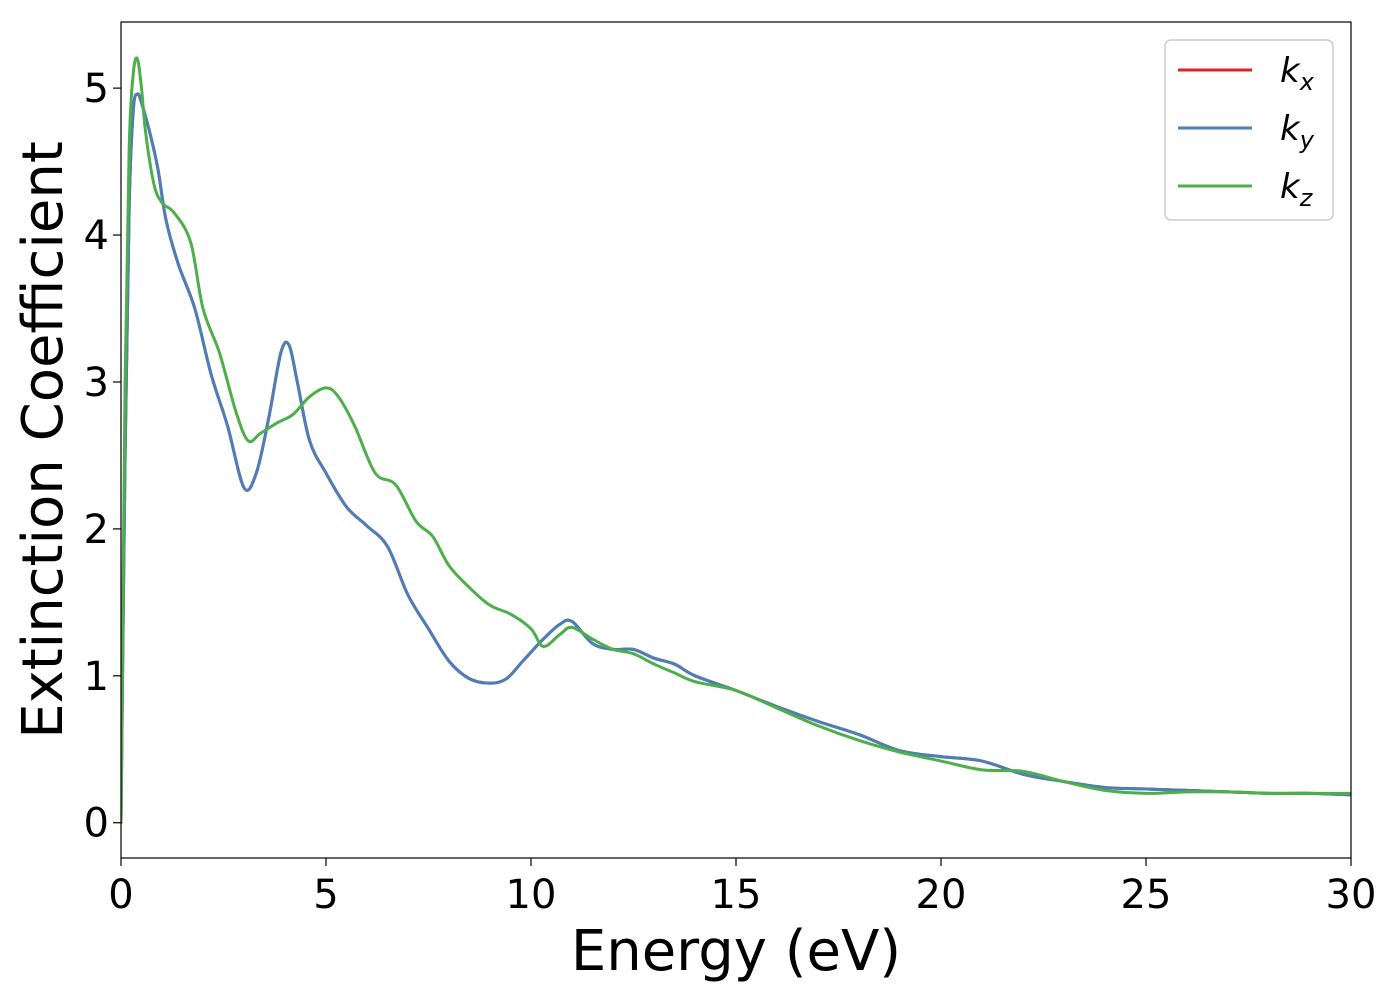  Describe the element at coordinates (96, 677) in the screenshot. I see `y-tick-label: 1` at that location.